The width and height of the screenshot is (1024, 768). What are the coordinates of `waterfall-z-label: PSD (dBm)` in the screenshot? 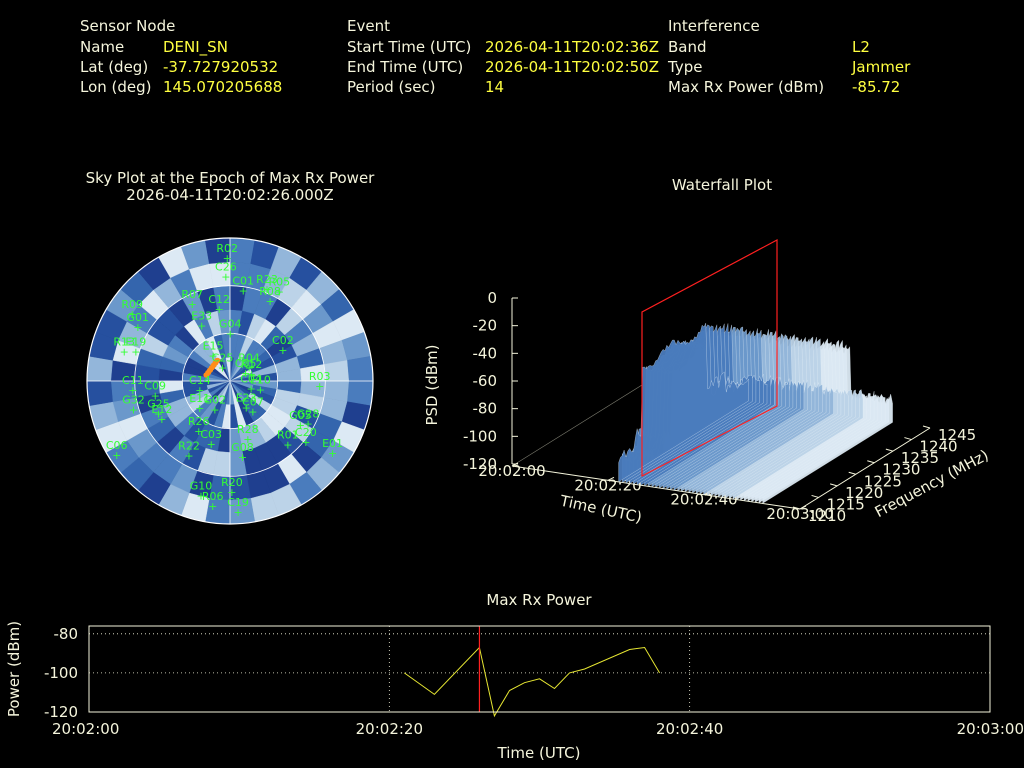 It's located at (432, 384).